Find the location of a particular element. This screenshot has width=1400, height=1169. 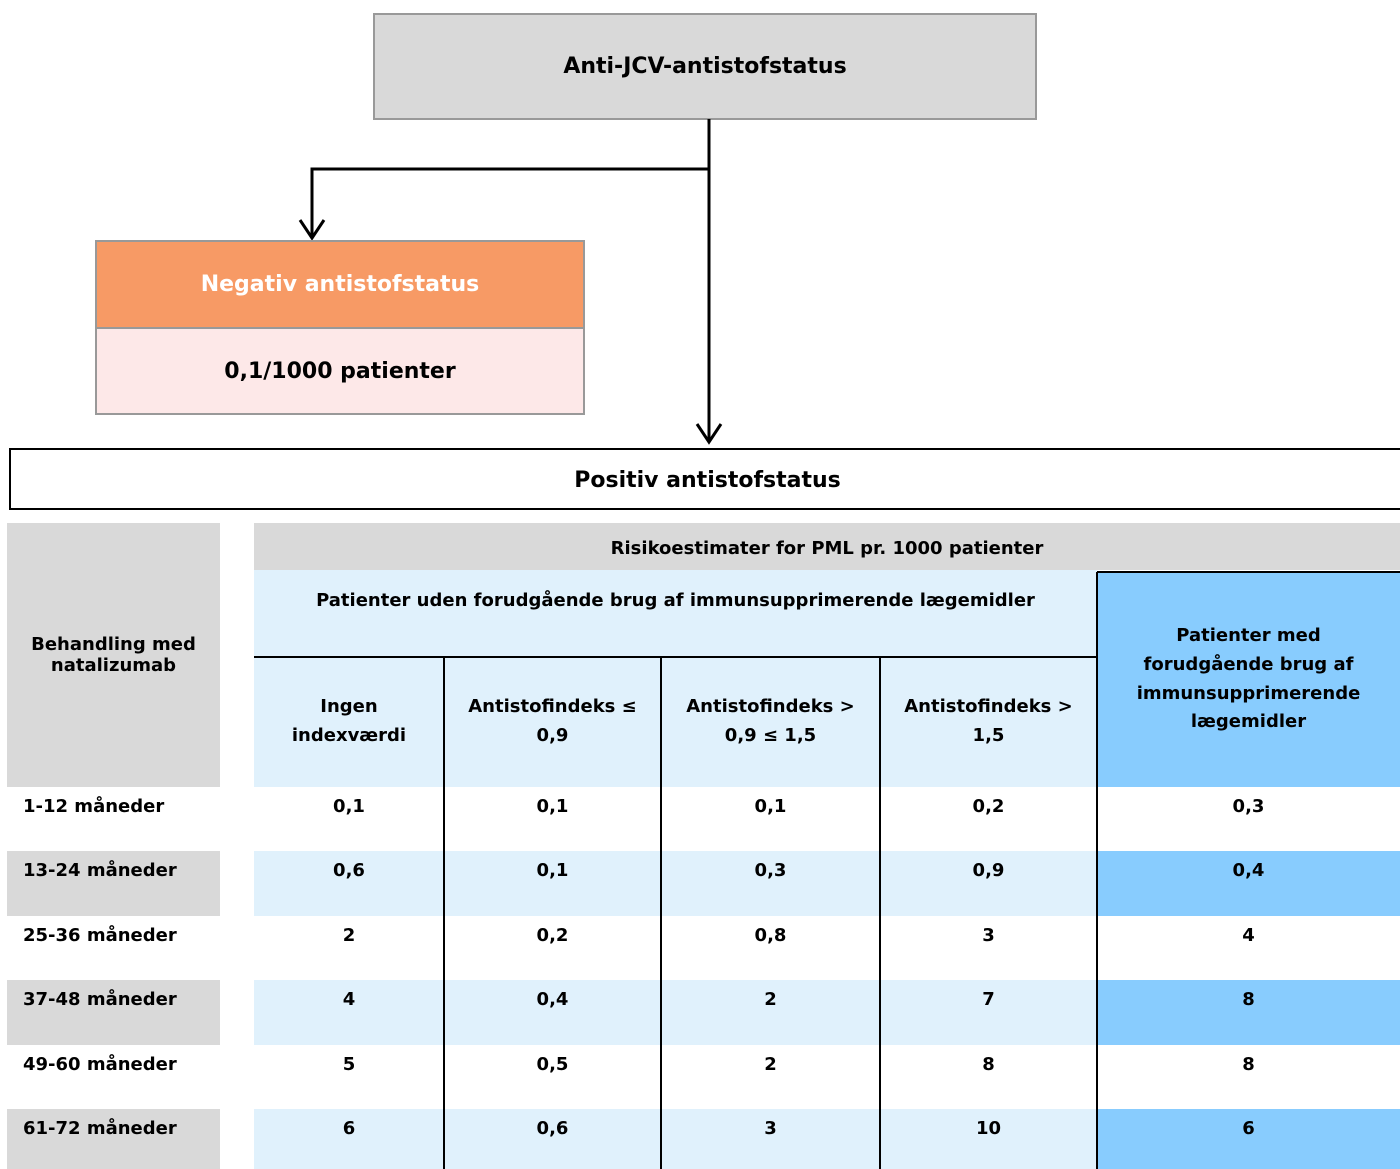

arrows is located at coordinates (510, 282).